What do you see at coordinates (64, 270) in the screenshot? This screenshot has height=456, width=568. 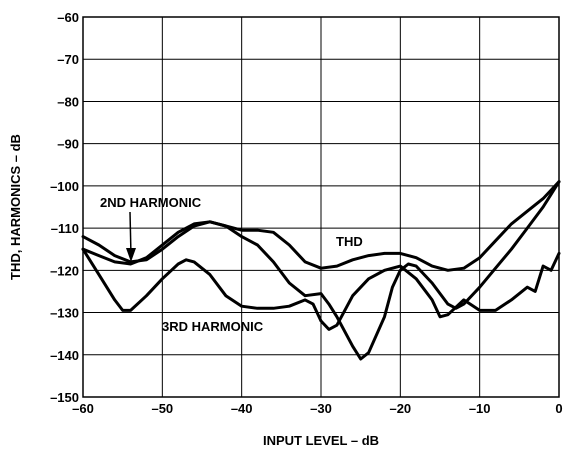 I see `y-tick-label: –120` at bounding box center [64, 270].